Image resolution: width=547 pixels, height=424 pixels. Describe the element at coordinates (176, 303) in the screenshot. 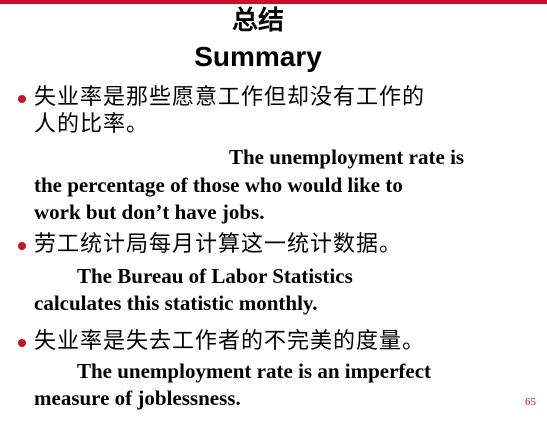

I see `bullet-2-english-line-2: calculates this statistic monthly.` at that location.